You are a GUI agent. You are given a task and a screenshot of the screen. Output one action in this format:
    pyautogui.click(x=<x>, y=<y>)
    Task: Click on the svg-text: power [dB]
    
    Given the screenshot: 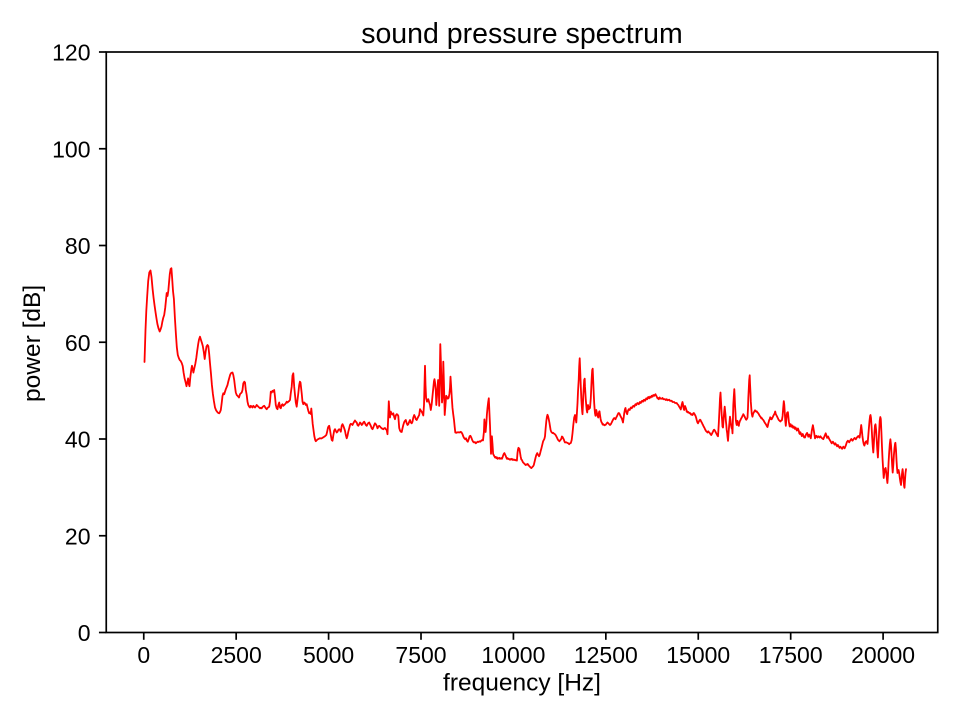 What is the action you would take?
    pyautogui.click(x=32, y=343)
    